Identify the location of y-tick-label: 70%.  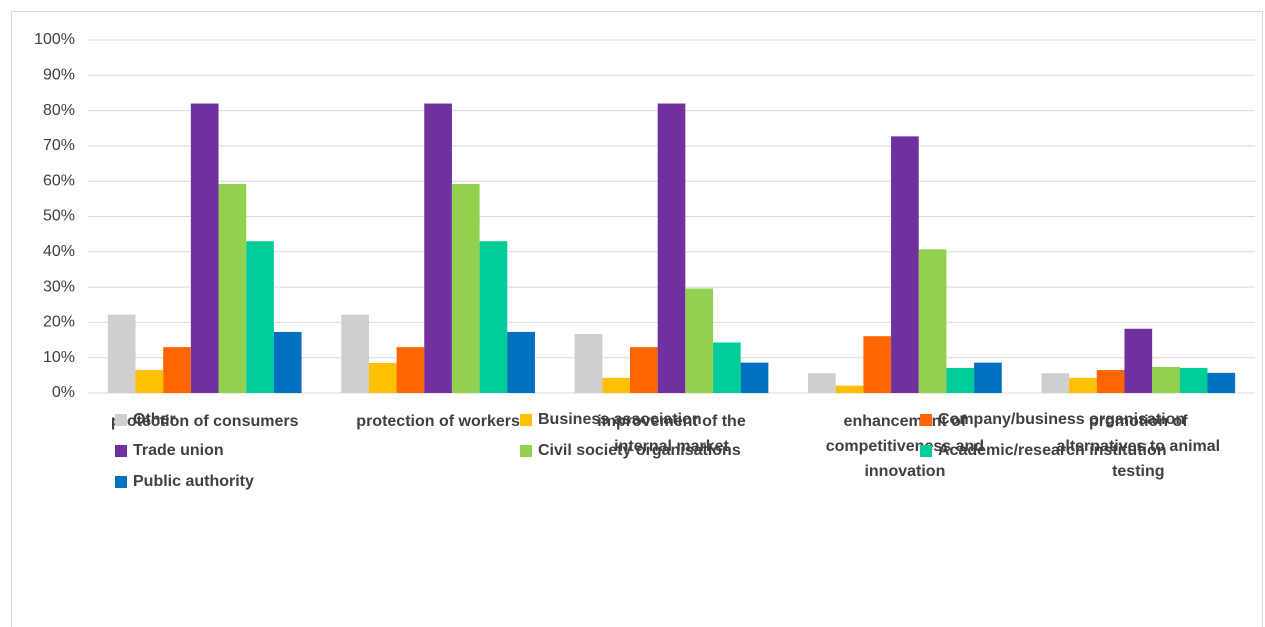
(59, 145).